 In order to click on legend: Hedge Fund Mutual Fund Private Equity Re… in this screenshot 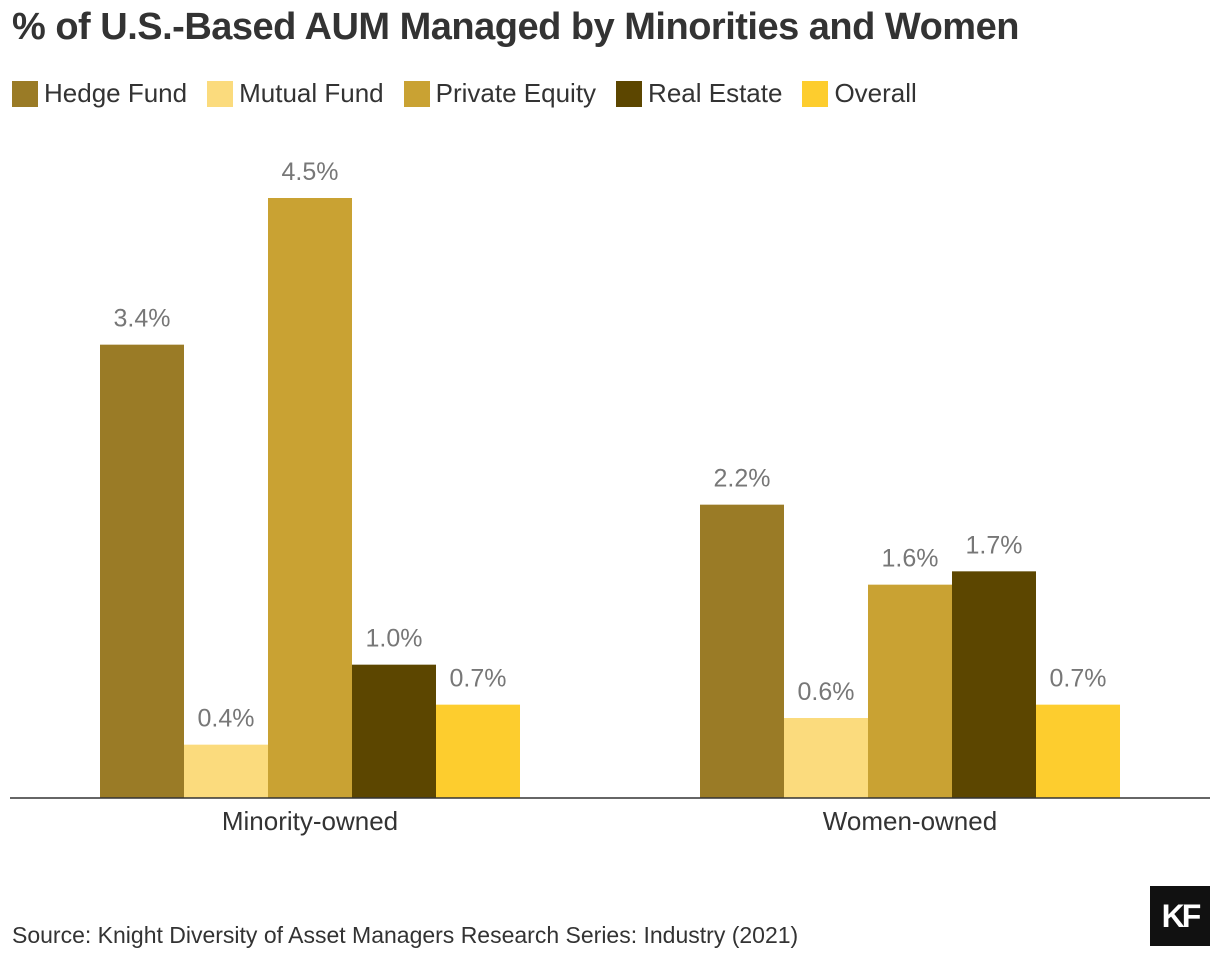, I will do `click(474, 93)`.